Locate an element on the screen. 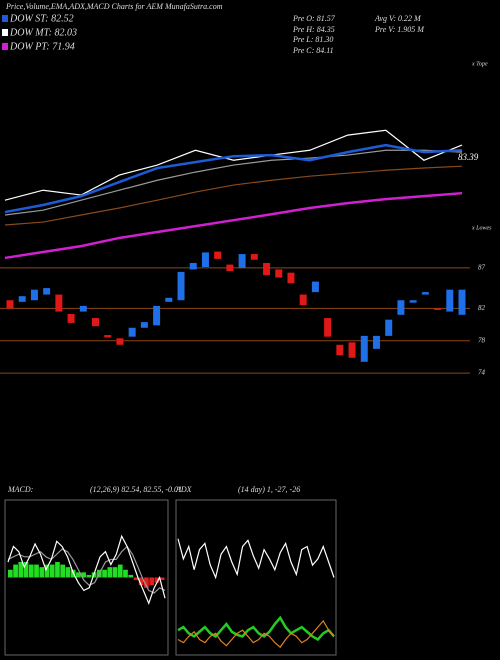 The width and height of the screenshot is (500, 660). price-label: 83.39 is located at coordinates (468, 157).